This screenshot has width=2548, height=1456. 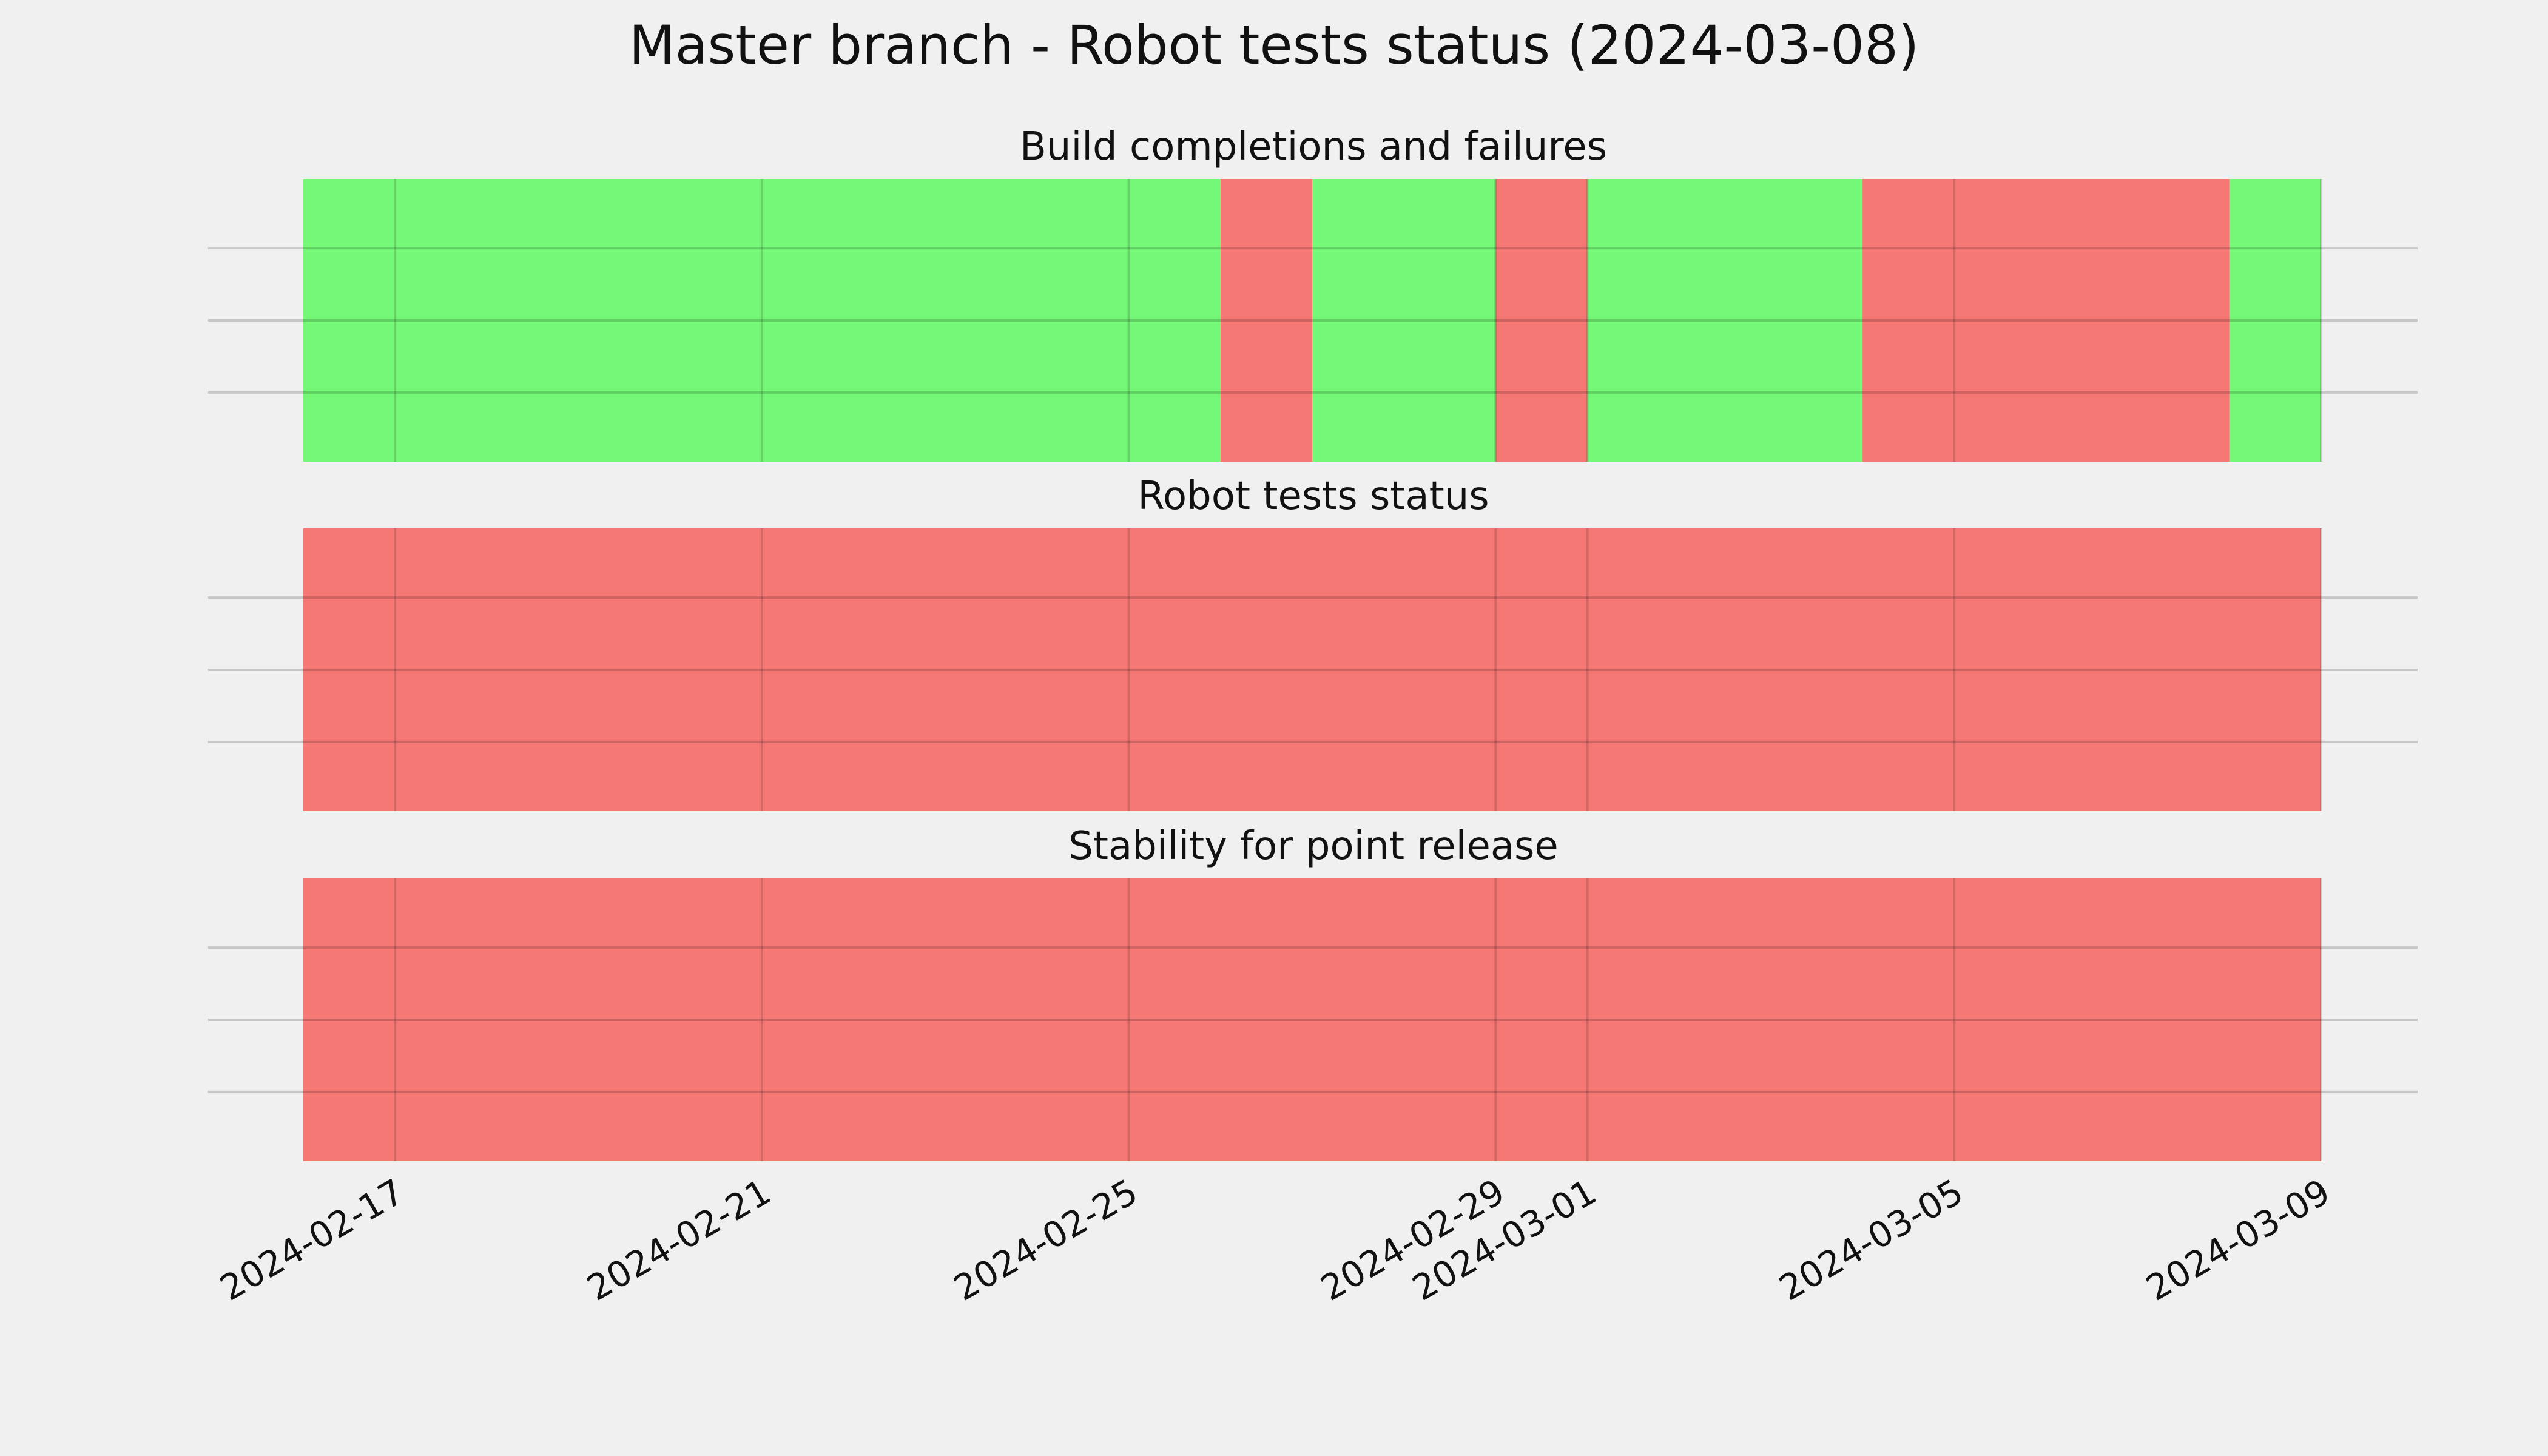 I want to click on x-tick-label: 2024-03-09, so click(x=2238, y=1240).